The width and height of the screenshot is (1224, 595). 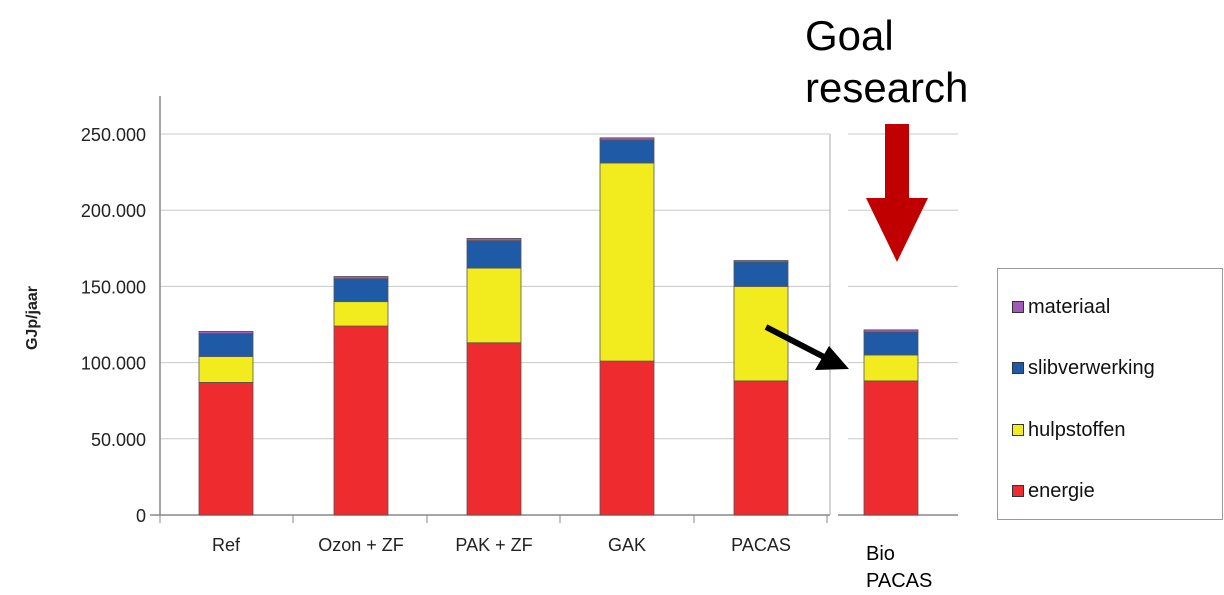 I want to click on x-tick-label: PACAS, so click(x=761, y=545).